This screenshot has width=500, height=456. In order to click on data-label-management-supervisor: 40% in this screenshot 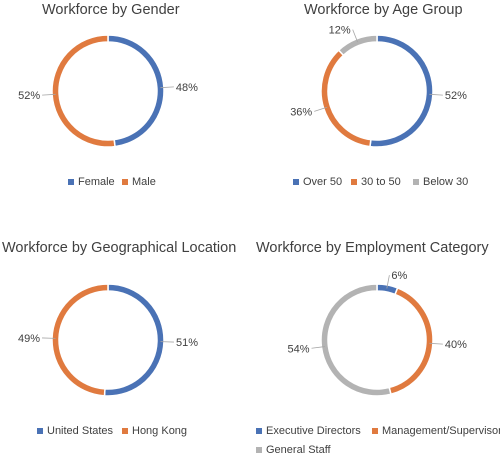, I will do `click(456, 345)`.